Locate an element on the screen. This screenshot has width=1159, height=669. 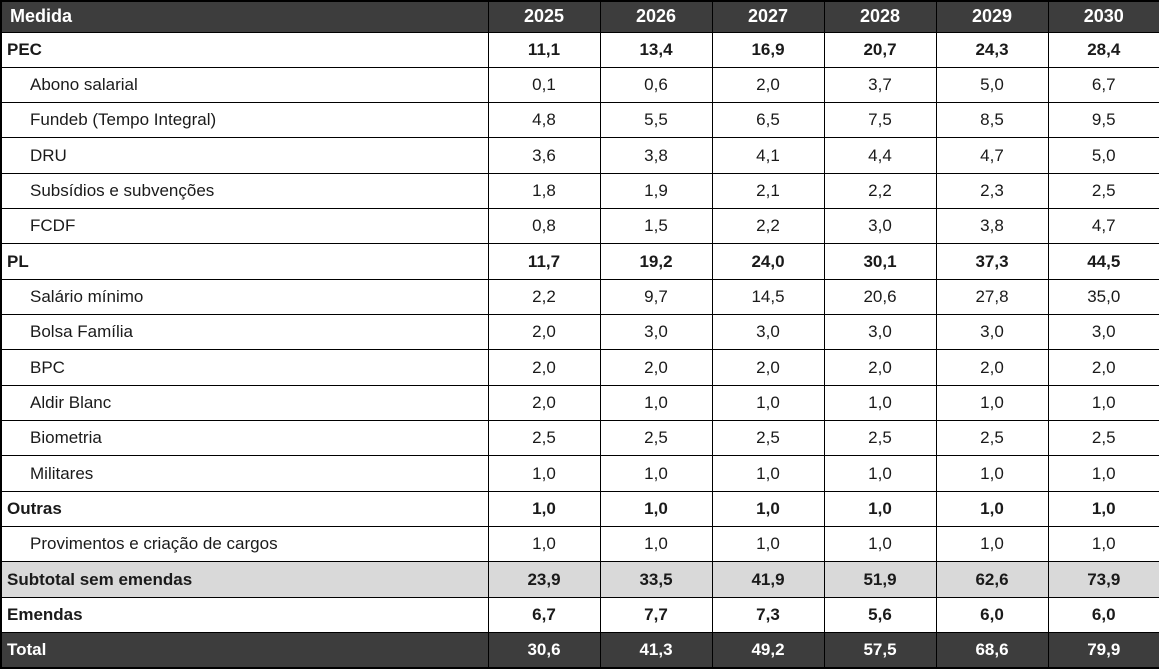
table-row-item: Aldir Blanc 2,0 1,0 1,0 1,0 1,0 1,0 is located at coordinates (579, 403).